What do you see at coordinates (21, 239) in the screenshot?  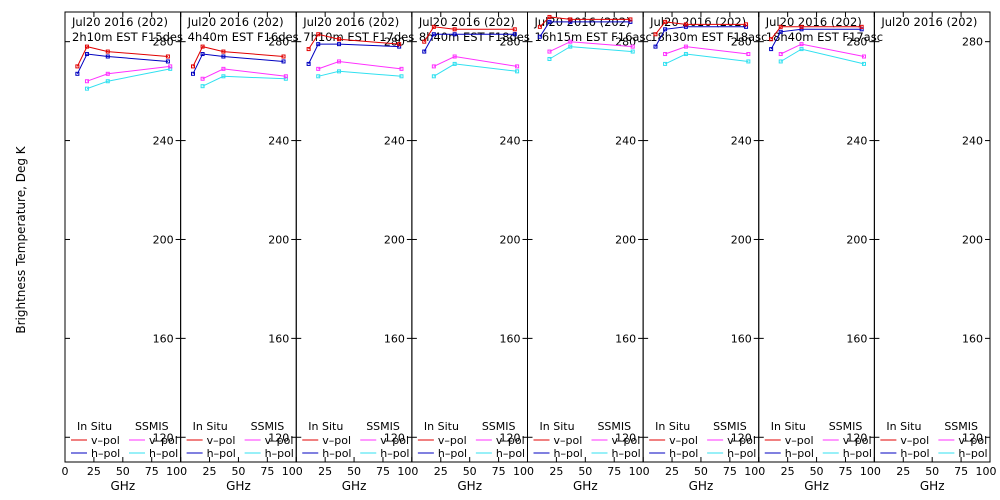 I see `y-axis-label: Brightness Temperature, Deg K` at bounding box center [21, 239].